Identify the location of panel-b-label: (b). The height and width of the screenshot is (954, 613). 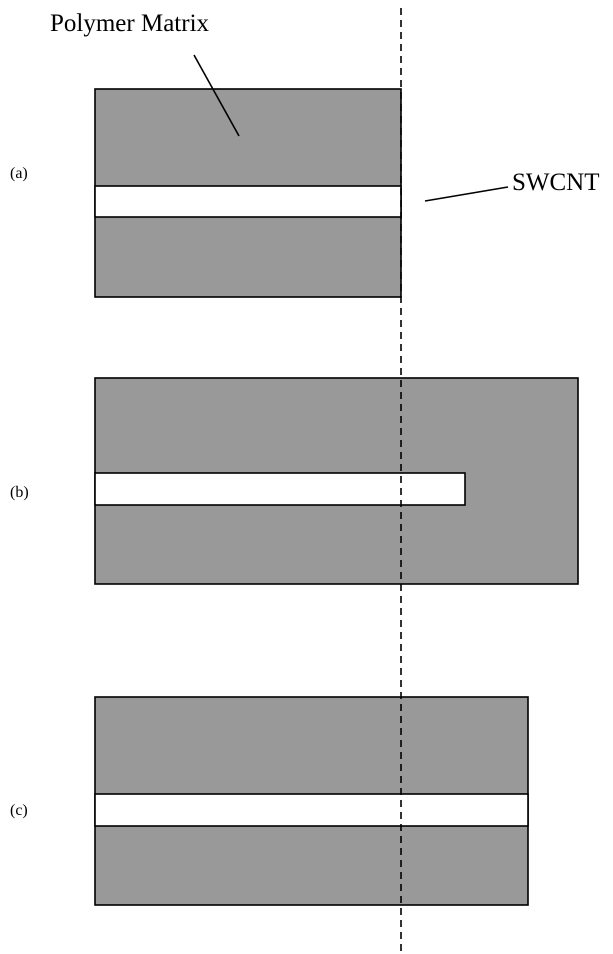
(19, 492).